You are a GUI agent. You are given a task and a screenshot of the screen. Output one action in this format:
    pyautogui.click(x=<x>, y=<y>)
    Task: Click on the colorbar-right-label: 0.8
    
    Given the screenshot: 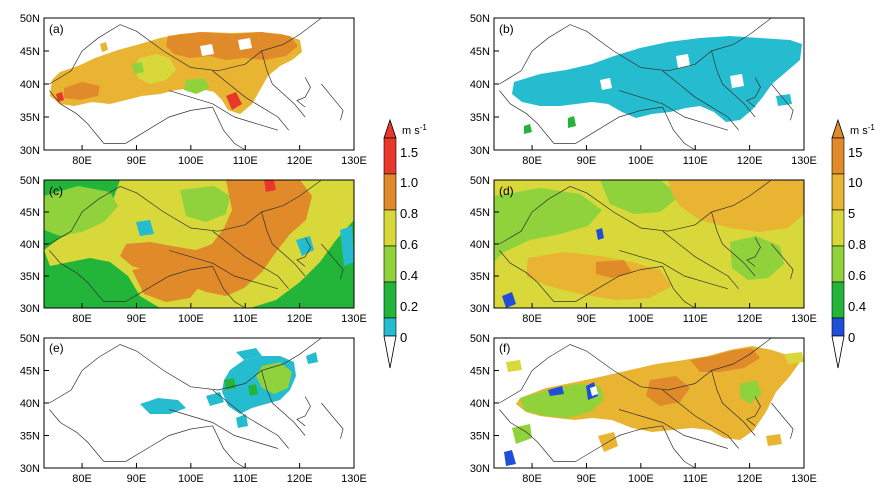 What is the action you would take?
    pyautogui.click(x=857, y=244)
    